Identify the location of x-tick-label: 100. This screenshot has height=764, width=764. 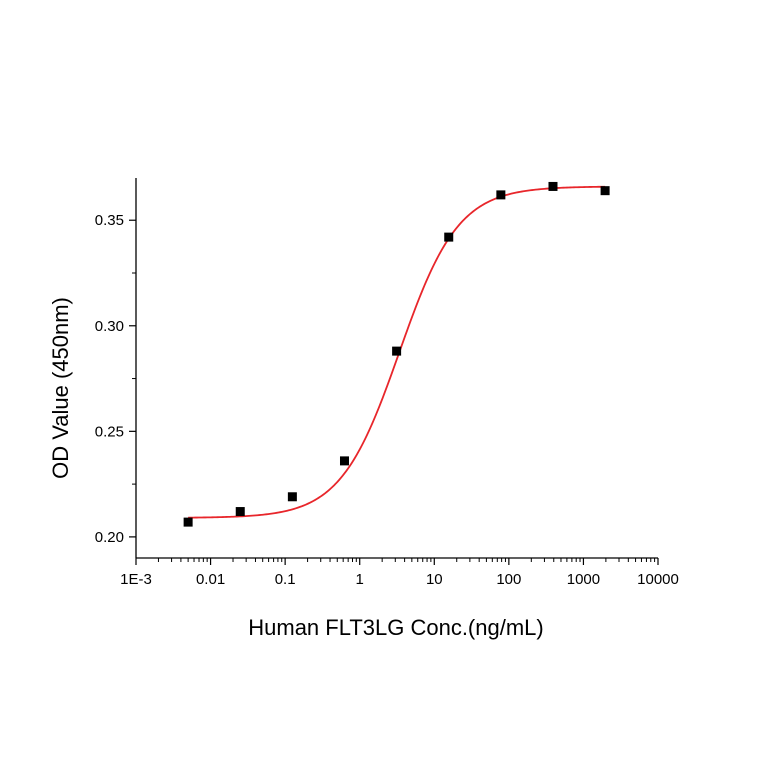
(508, 579).